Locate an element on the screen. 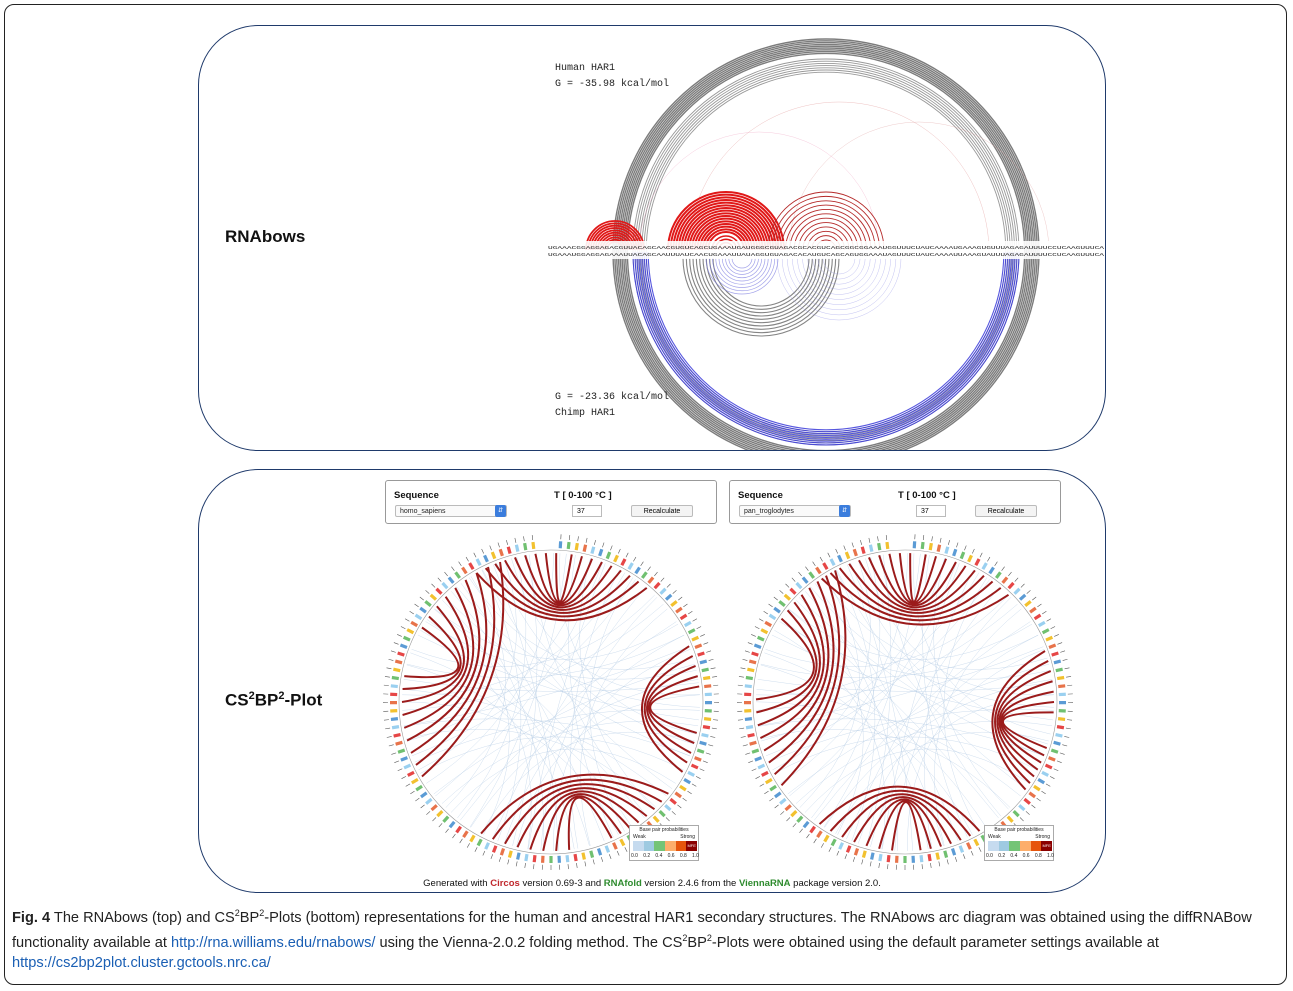  top-structure-energy: G = -35.98 kcal/mol is located at coordinates (612, 84).